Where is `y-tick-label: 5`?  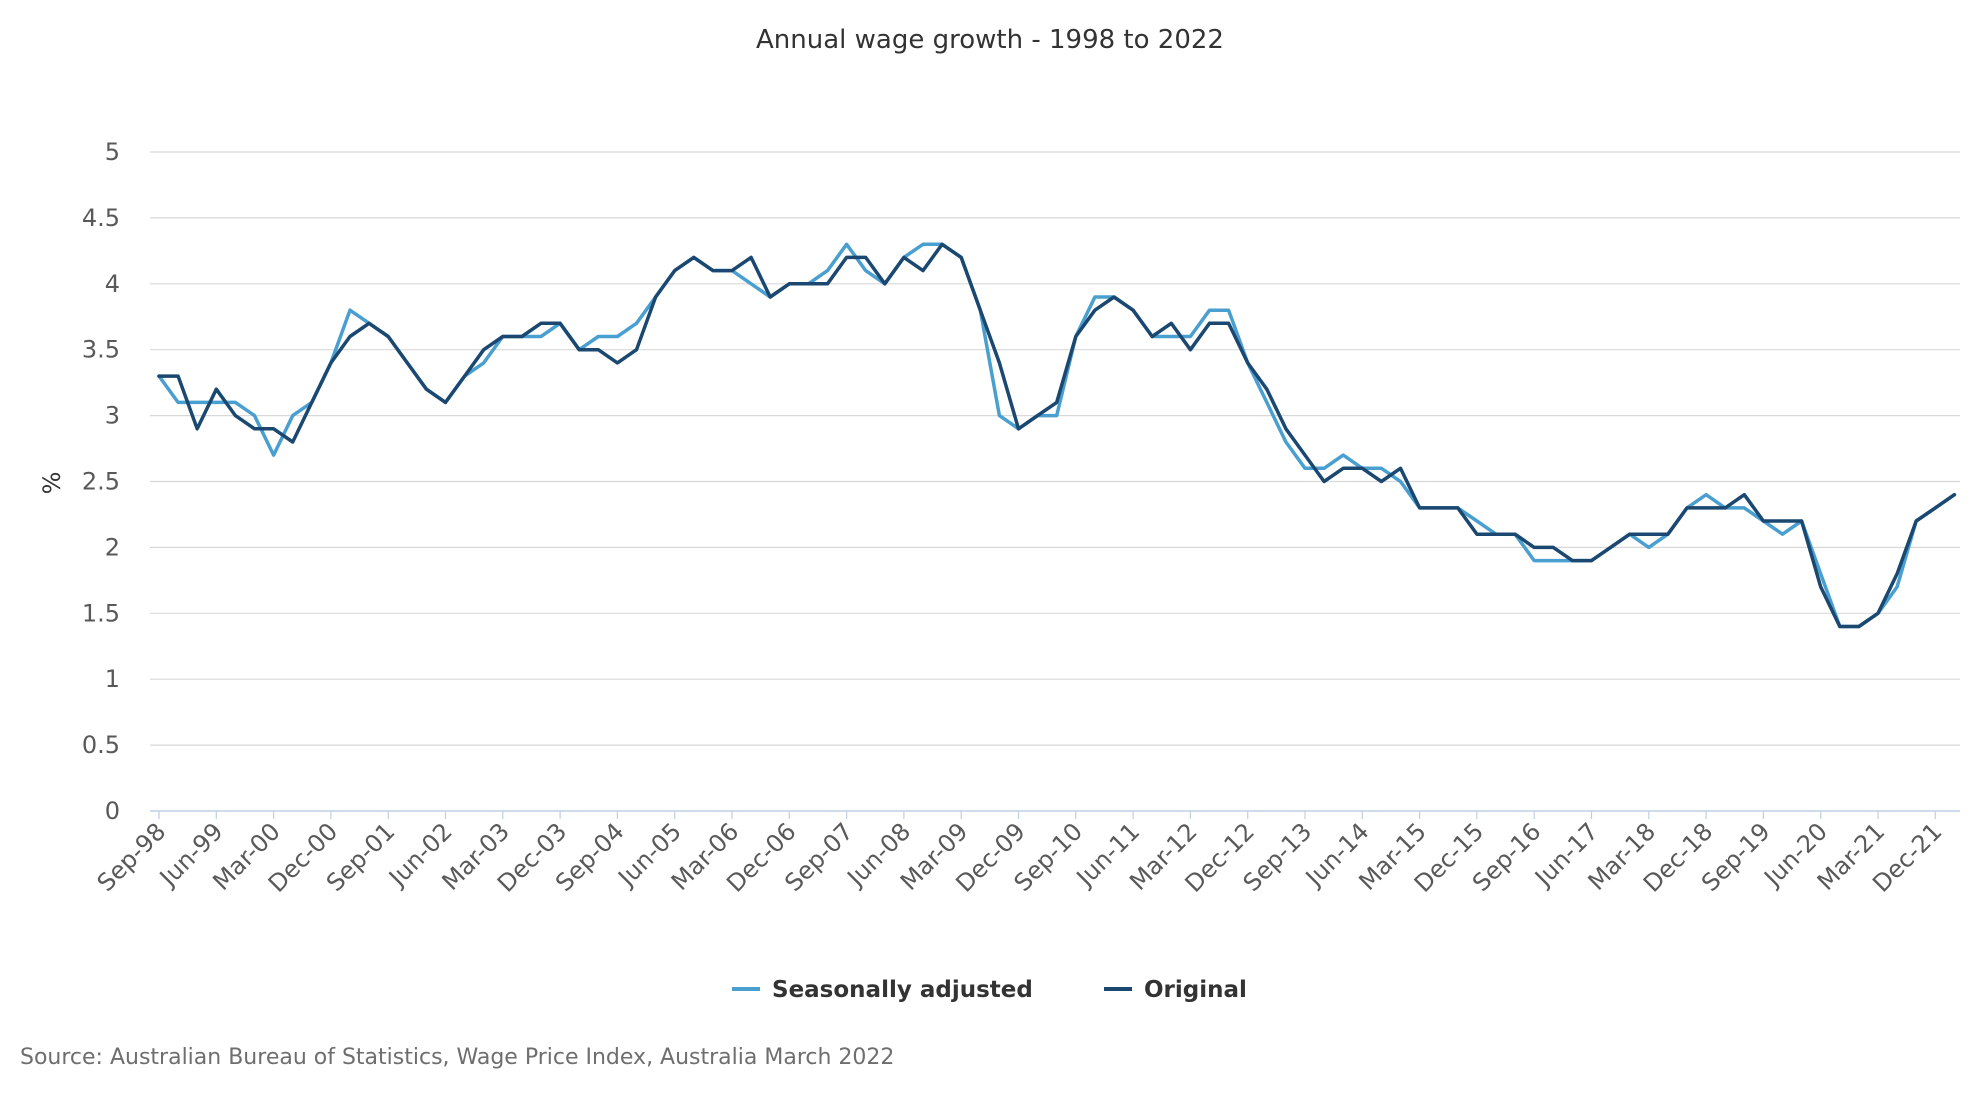
y-tick-label: 5 is located at coordinates (112, 152).